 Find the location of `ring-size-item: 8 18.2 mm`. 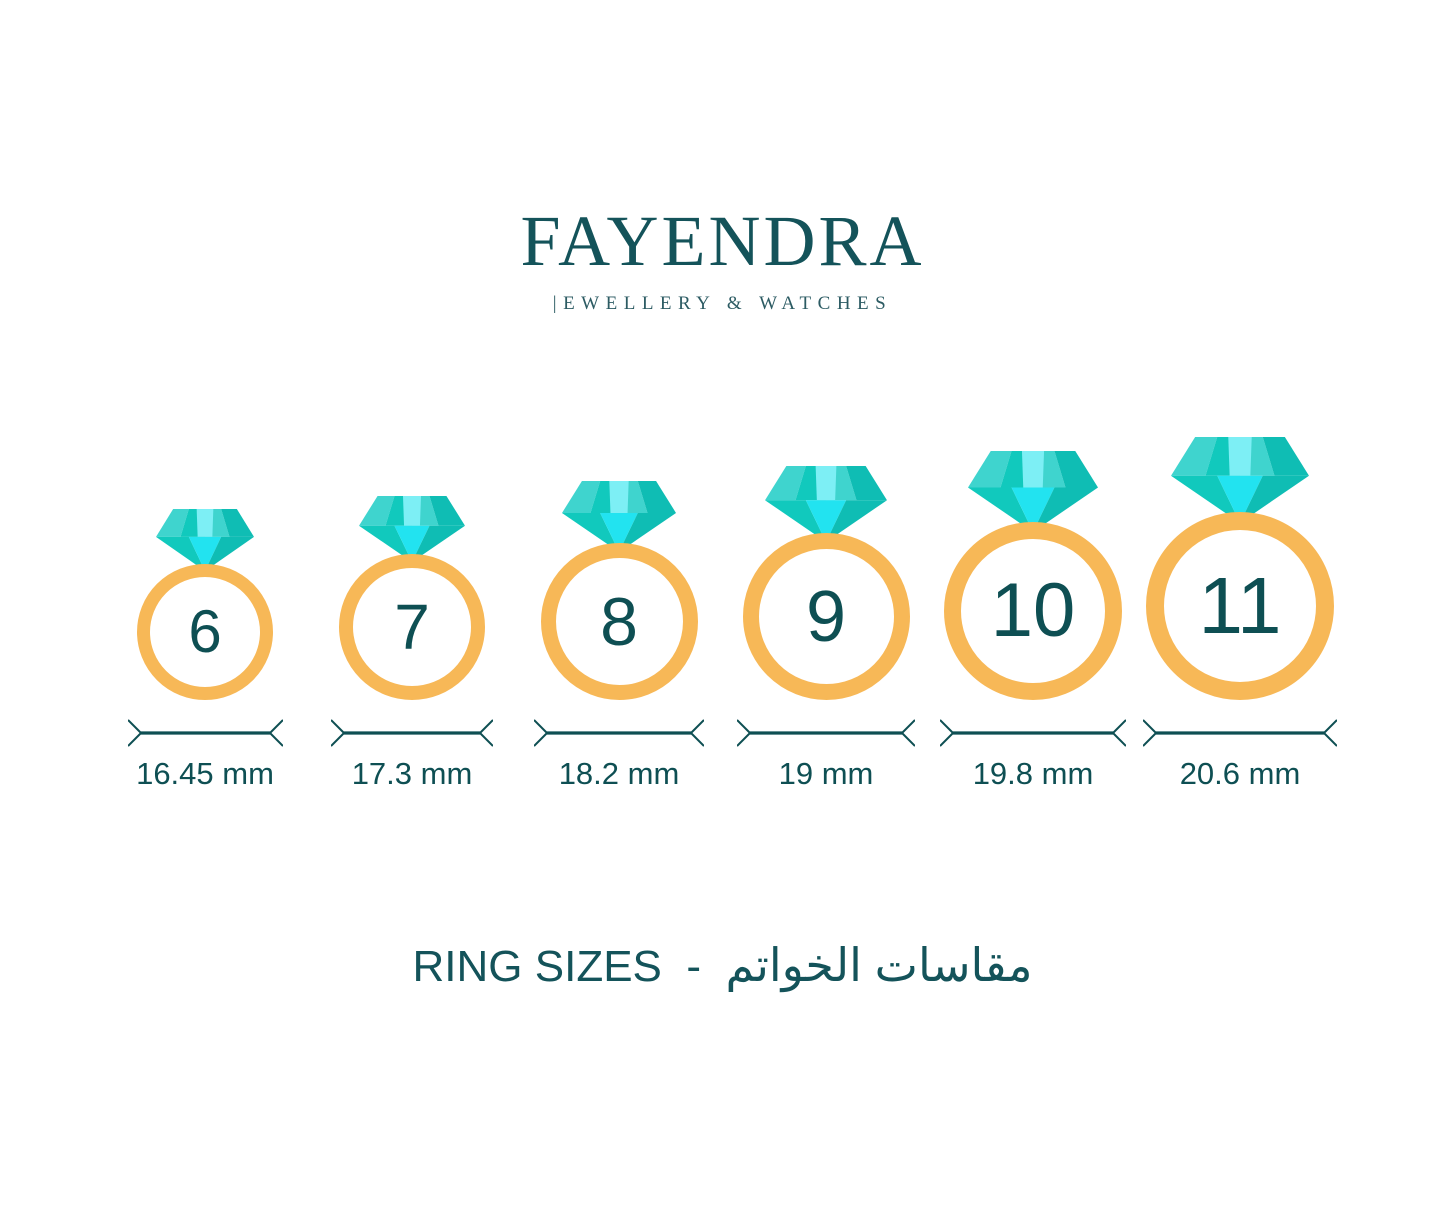

ring-size-item: 8 18.2 mm is located at coordinates (619, 614).